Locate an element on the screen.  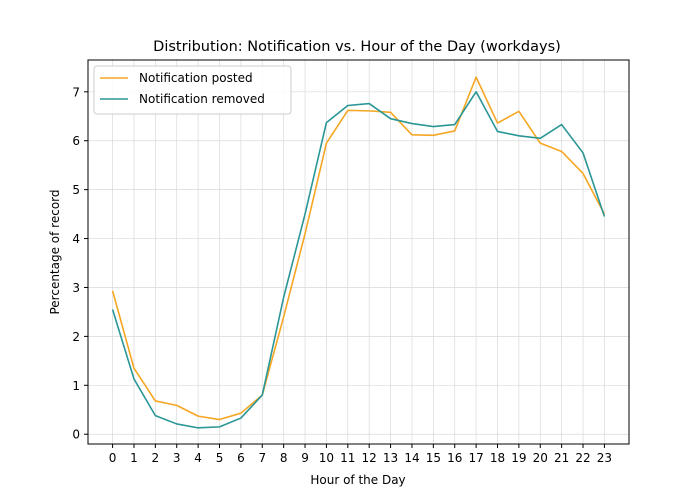
x-tick-label-19: 19 is located at coordinates (518, 458).